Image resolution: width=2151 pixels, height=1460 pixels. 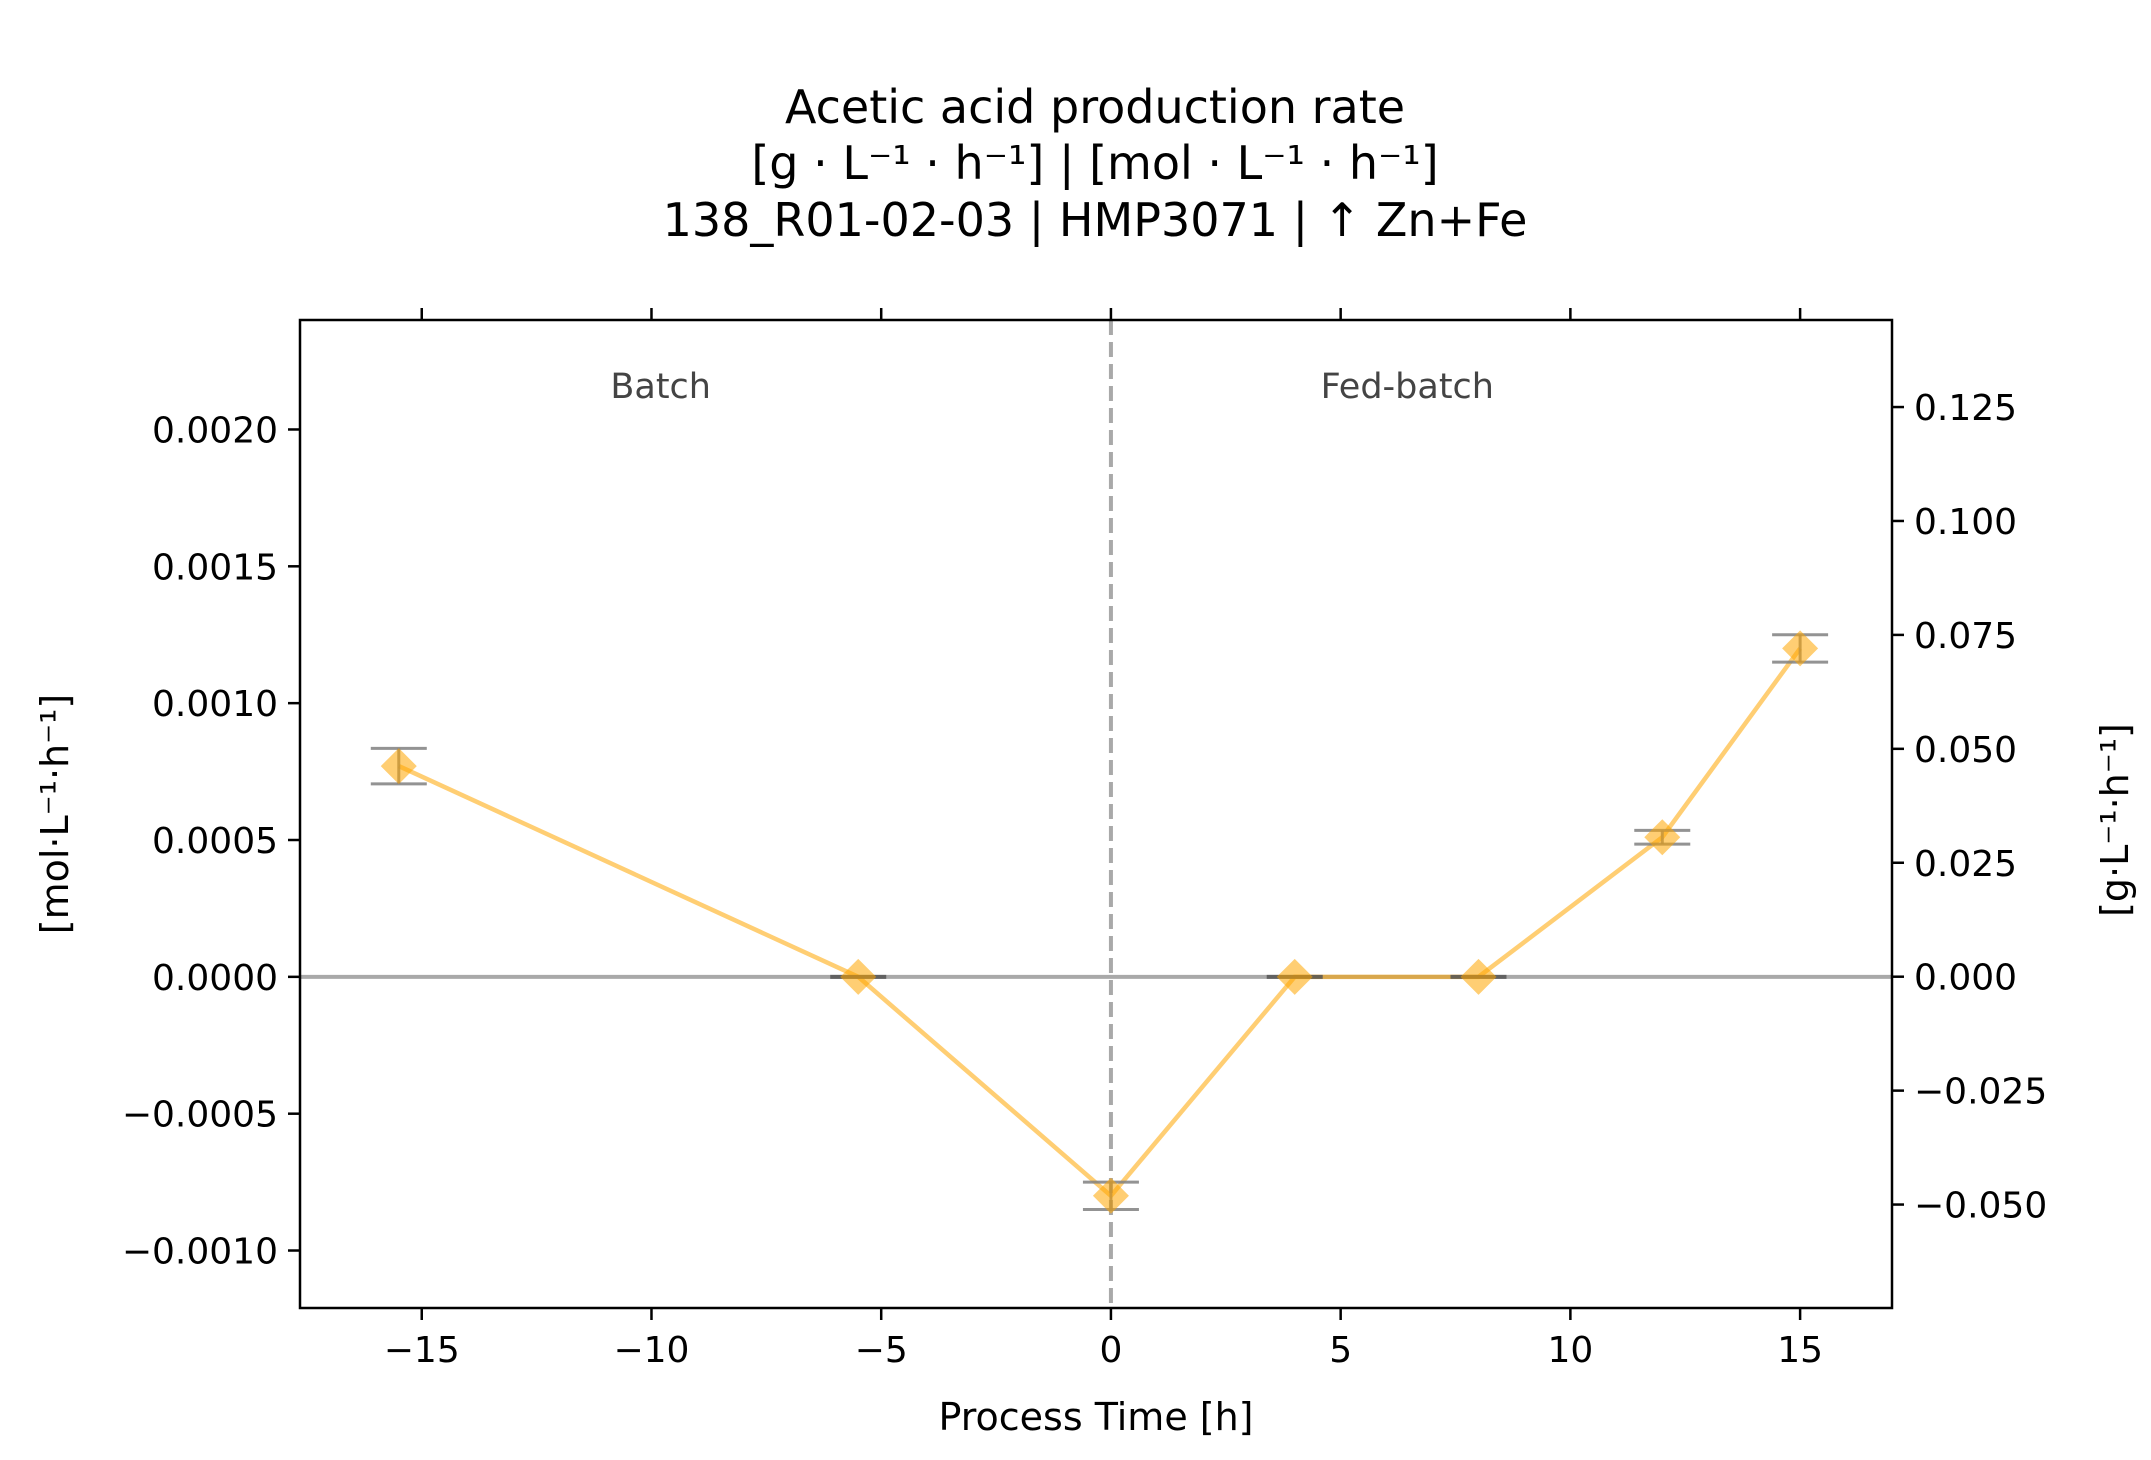 I want to click on y-left-tick-label: 0.0000, so click(x=215, y=978).